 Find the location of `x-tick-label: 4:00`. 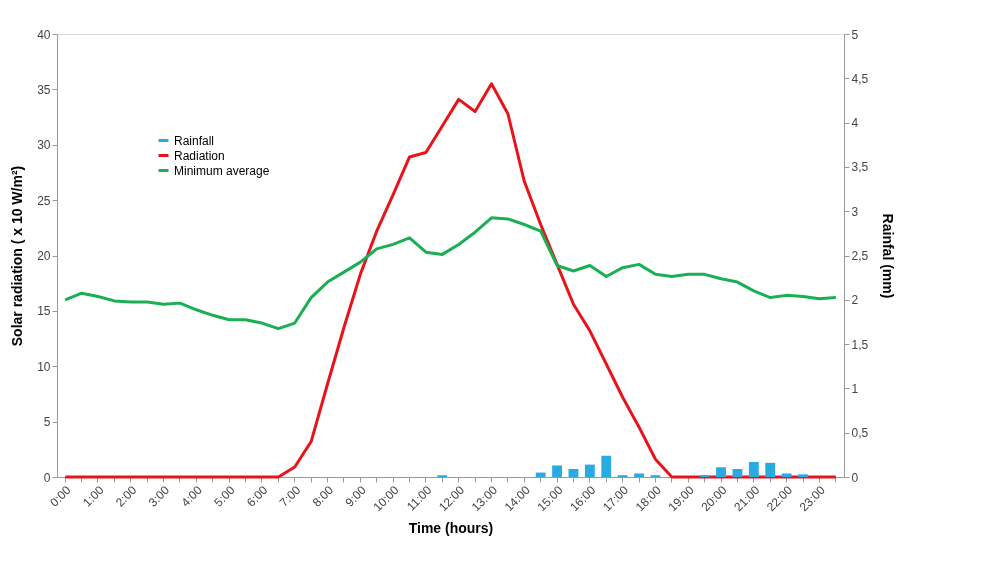

x-tick-label: 4:00 is located at coordinates (192, 496).